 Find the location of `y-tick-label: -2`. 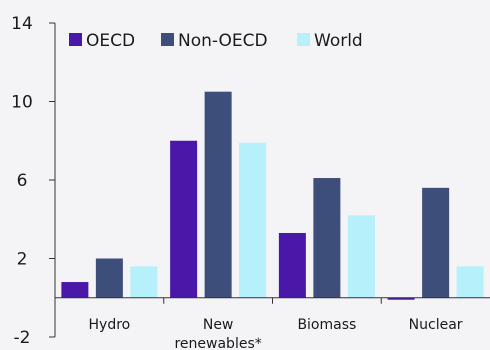

y-tick-label: -2 is located at coordinates (22, 338).